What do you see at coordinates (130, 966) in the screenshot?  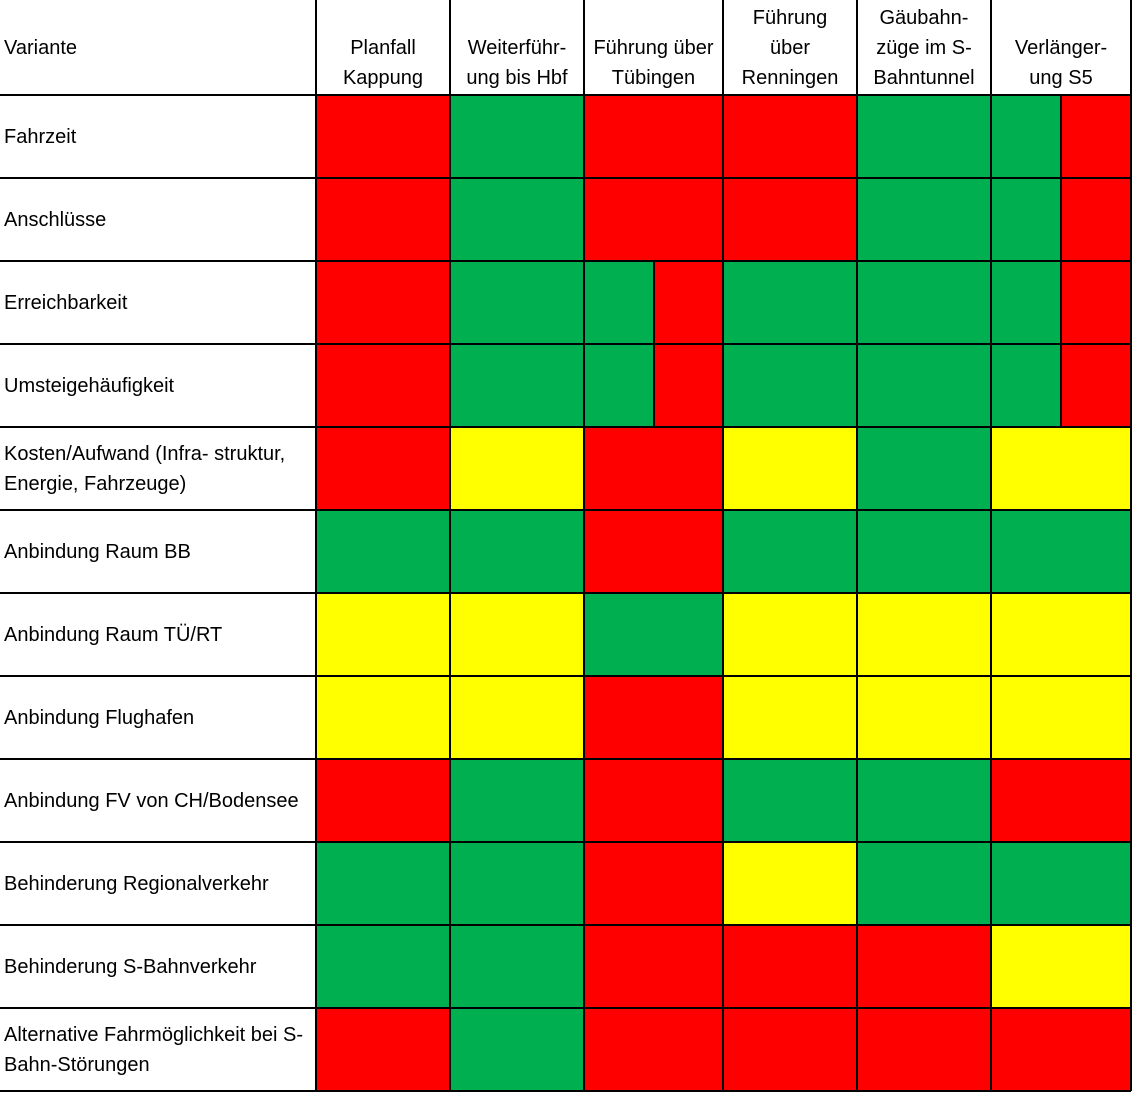 I see `row-label-11: Behinderung S-Bahnverkehr` at bounding box center [130, 966].